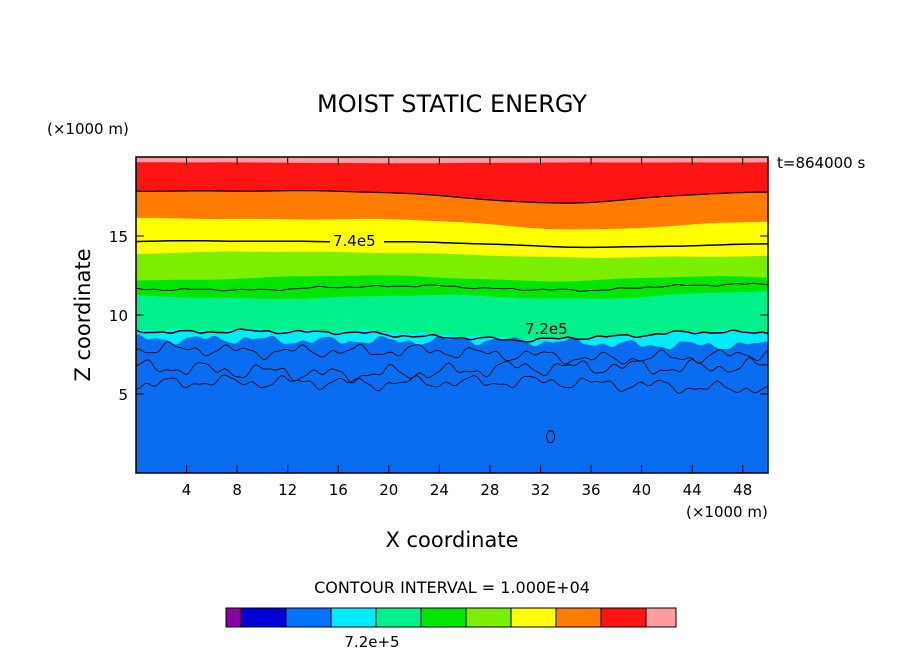 This screenshot has width=904, height=654. What do you see at coordinates (439, 490) in the screenshot?
I see `x-tick-label: 24` at bounding box center [439, 490].